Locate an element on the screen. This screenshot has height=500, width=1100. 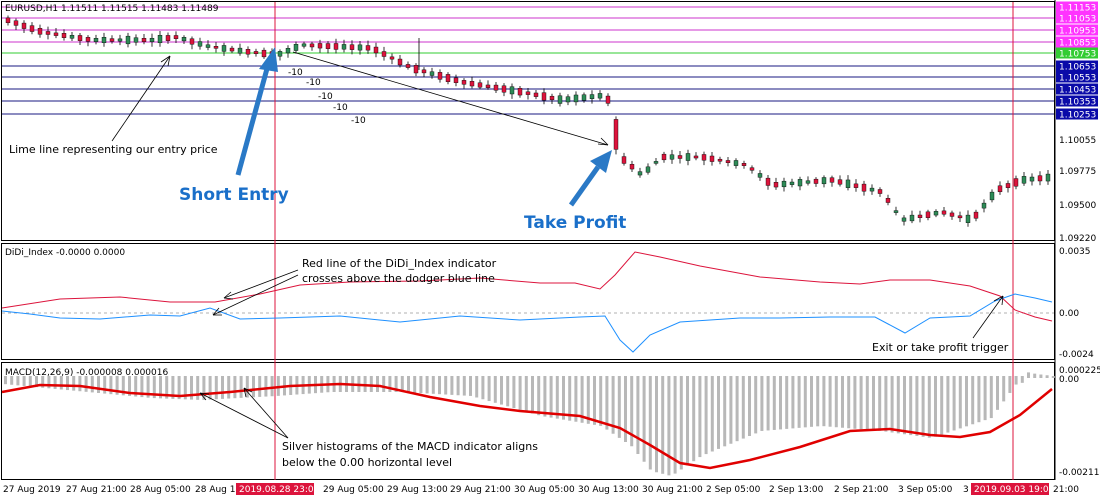
price-axis-label: 1.09775 is located at coordinates (1077, 172).